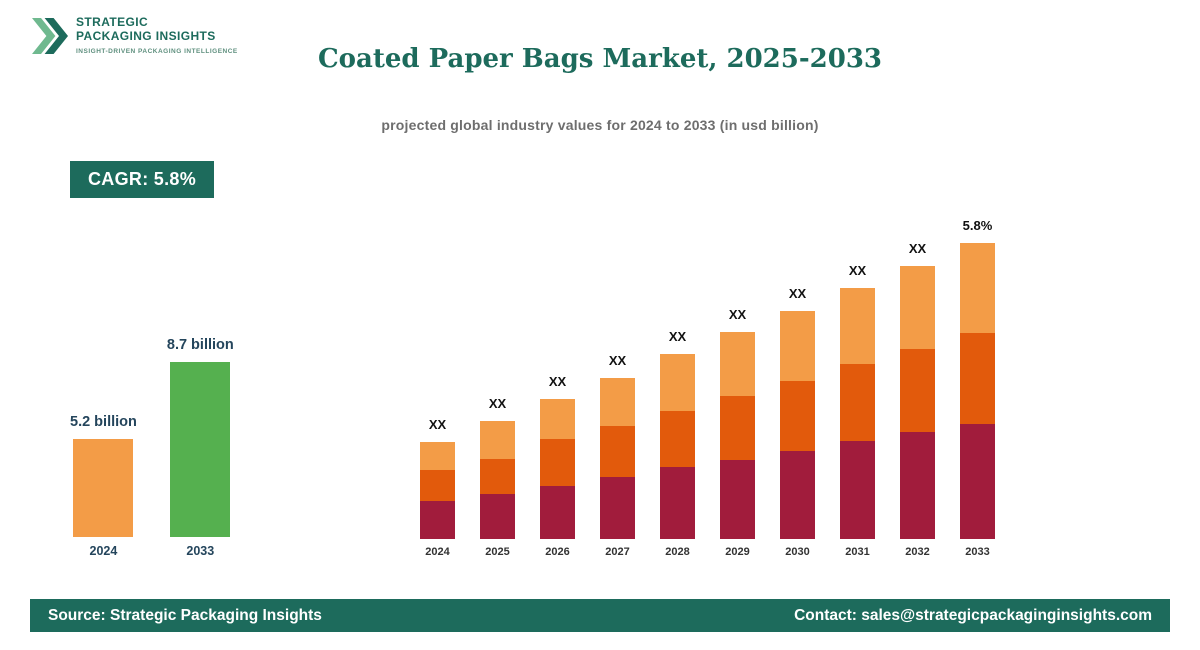  What do you see at coordinates (157, 52) in the screenshot?
I see `logo-tagline: INSIGHT-DRIVEN PACKAGING INTELLIGENCE` at bounding box center [157, 52].